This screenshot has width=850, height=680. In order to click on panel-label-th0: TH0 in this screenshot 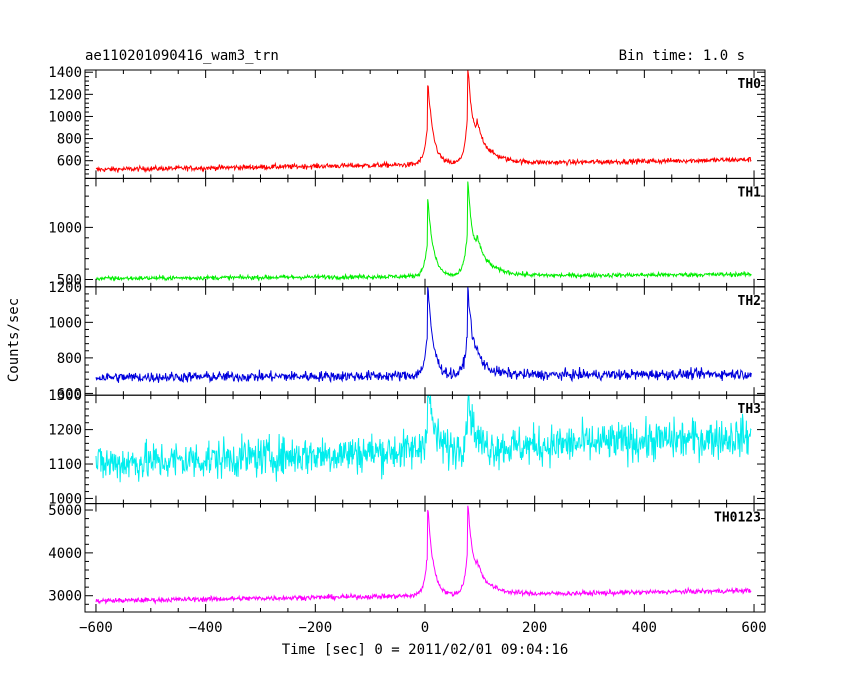, I will do `click(750, 84)`.